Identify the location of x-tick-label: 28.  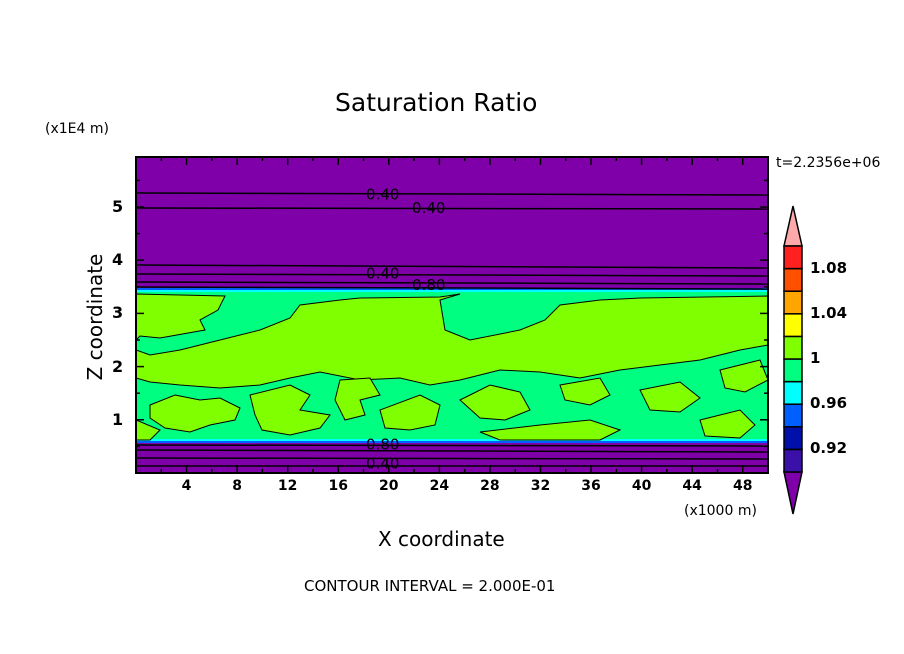
(490, 486).